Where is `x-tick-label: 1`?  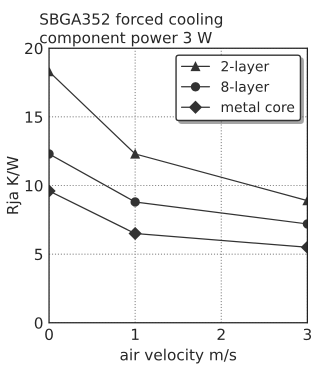
x-tick-label: 1 is located at coordinates (135, 334).